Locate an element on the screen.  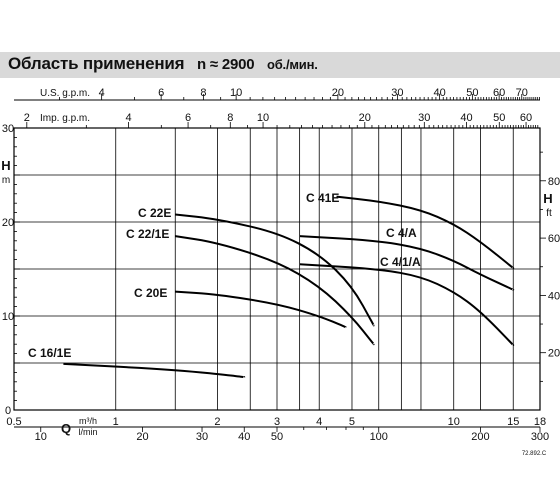
flow-lmin-tick-label: 300 is located at coordinates (540, 437).